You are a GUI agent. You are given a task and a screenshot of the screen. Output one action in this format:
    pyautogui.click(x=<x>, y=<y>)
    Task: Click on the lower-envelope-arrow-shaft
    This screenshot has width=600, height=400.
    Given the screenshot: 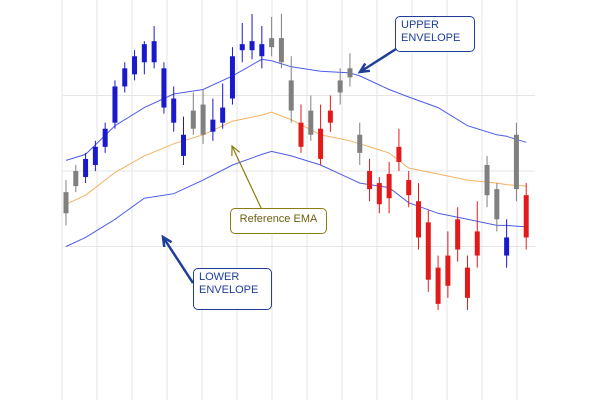 What is the action you would take?
    pyautogui.click(x=178, y=260)
    